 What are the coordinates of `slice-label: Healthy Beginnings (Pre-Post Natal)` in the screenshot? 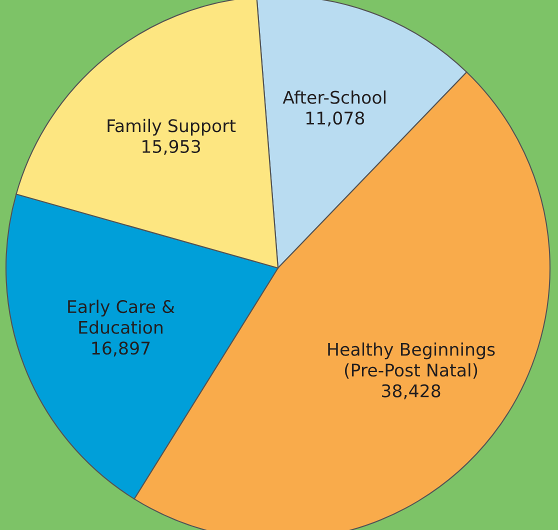 It's located at (411, 360).